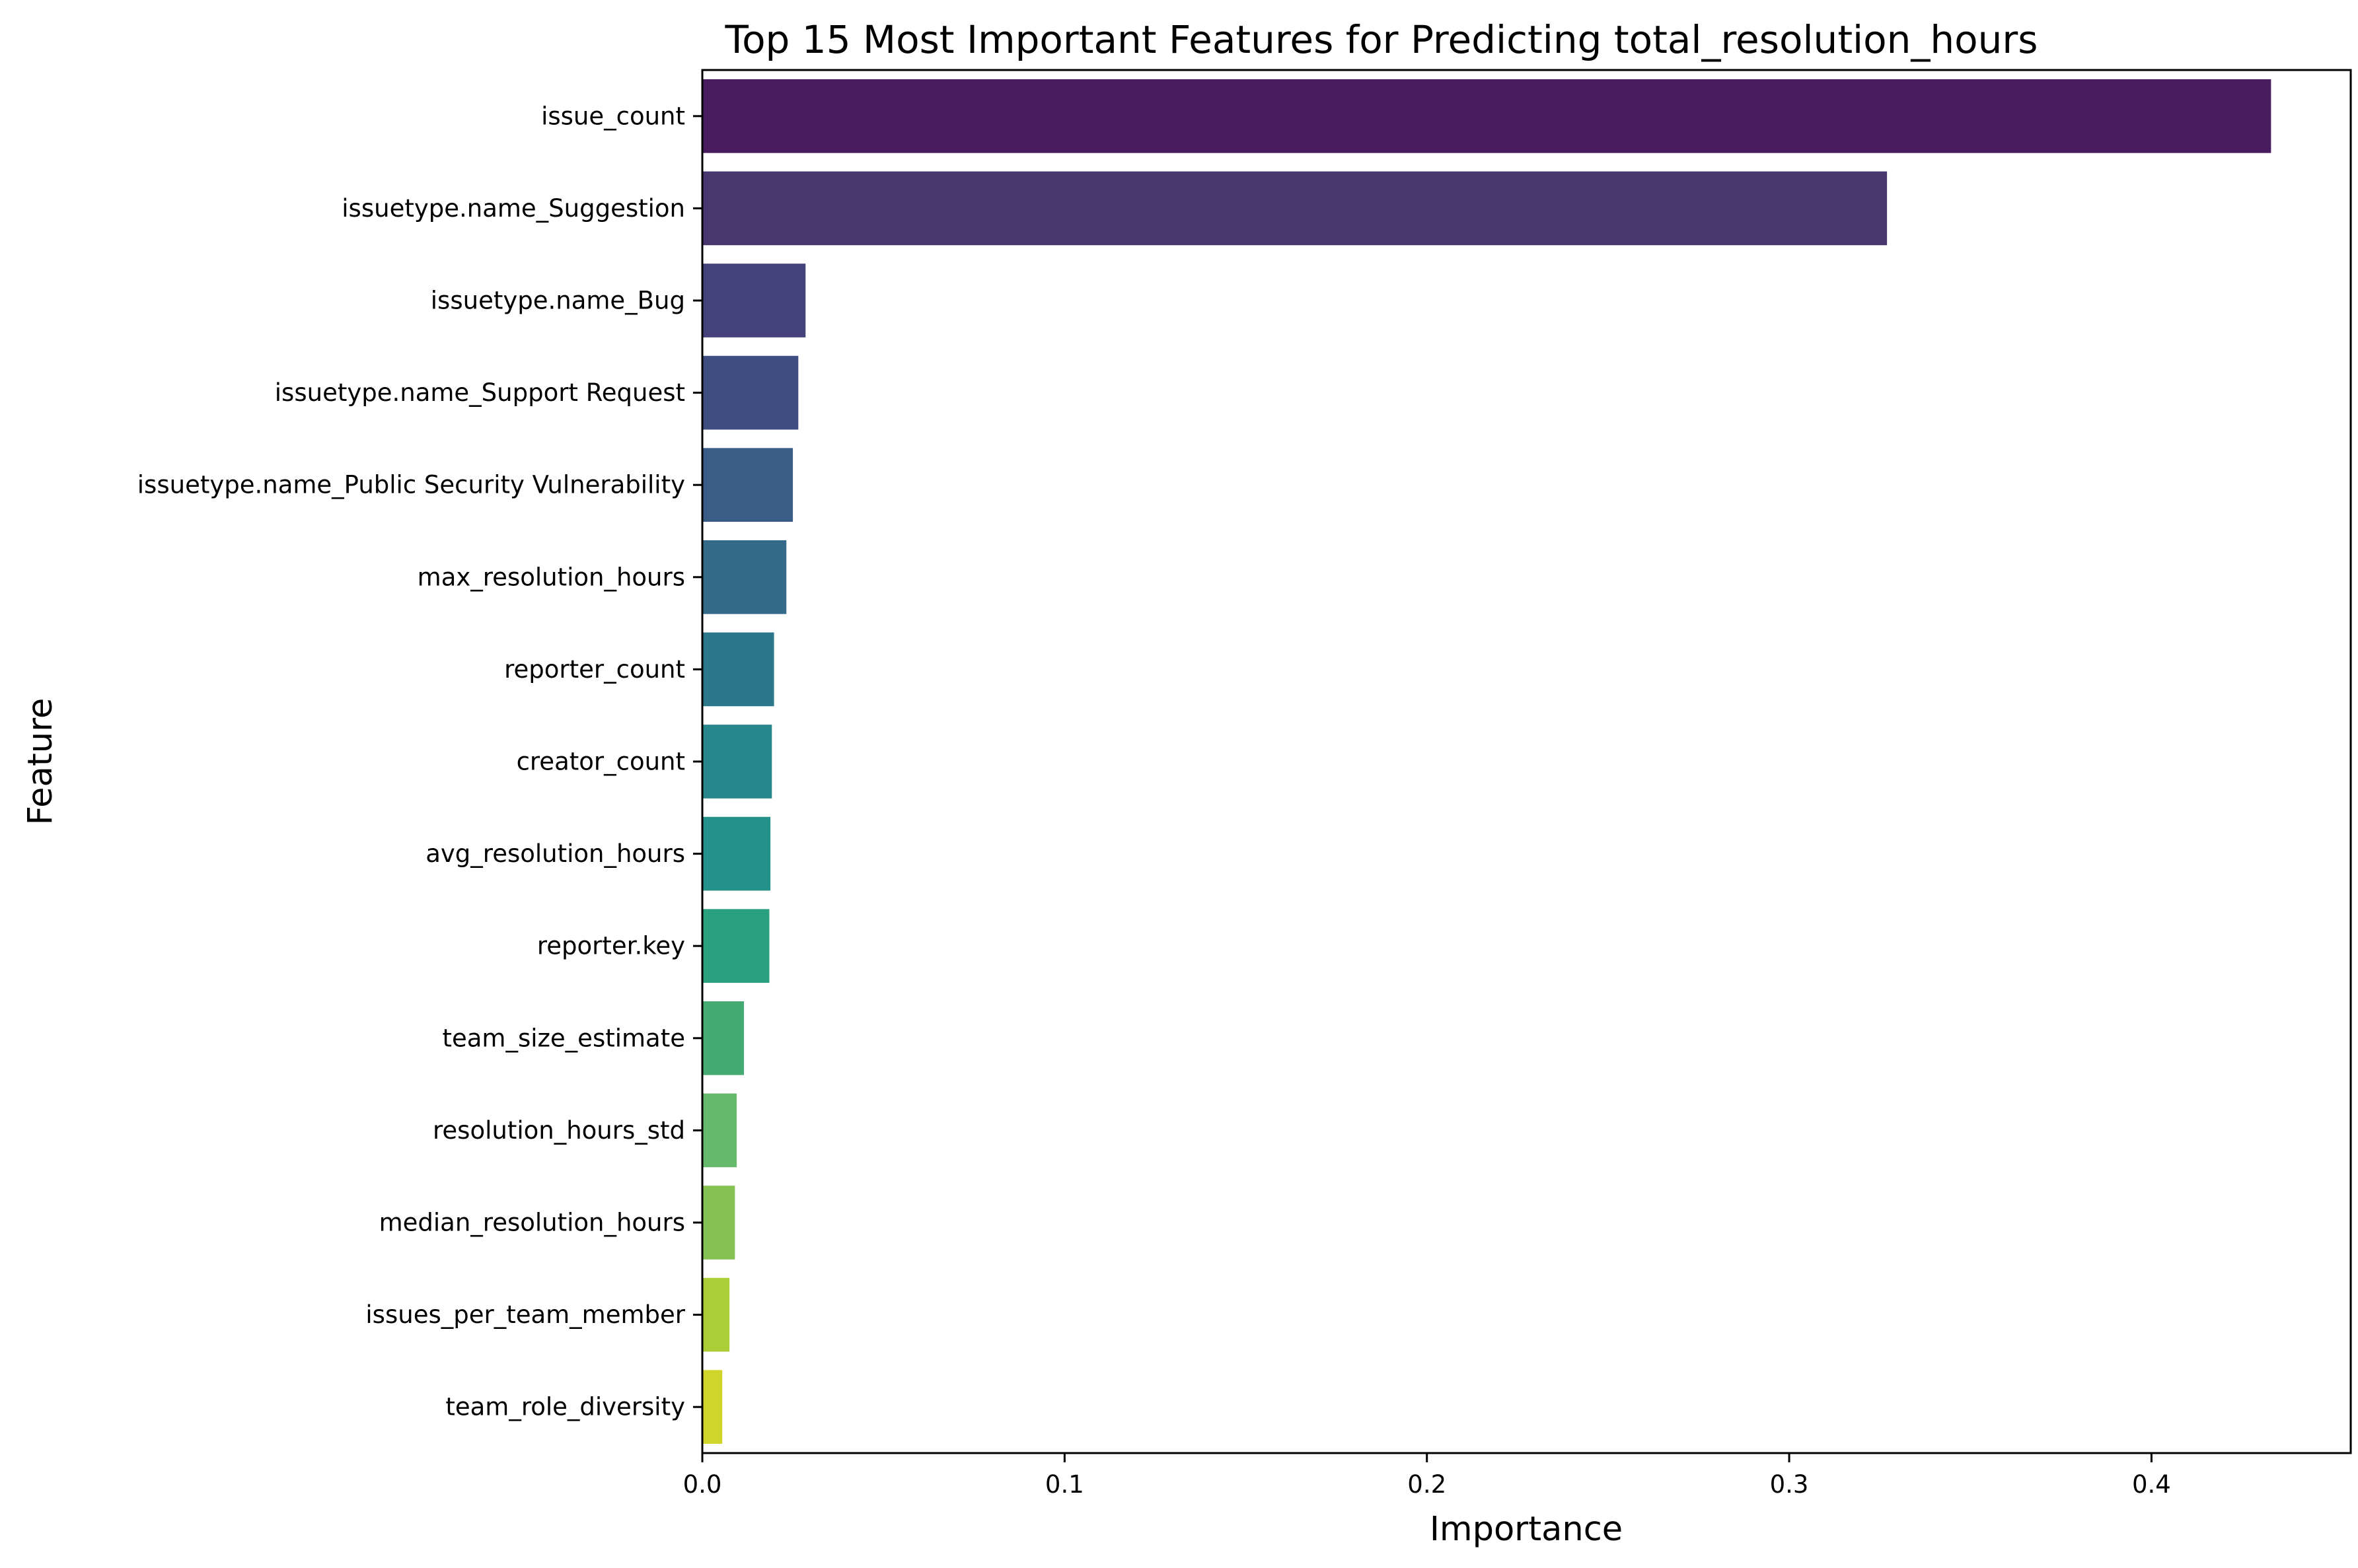 This screenshot has width=2358, height=1568. Describe the element at coordinates (555, 853) in the screenshot. I see `y-tick-label: avg_resolution_hours` at that location.